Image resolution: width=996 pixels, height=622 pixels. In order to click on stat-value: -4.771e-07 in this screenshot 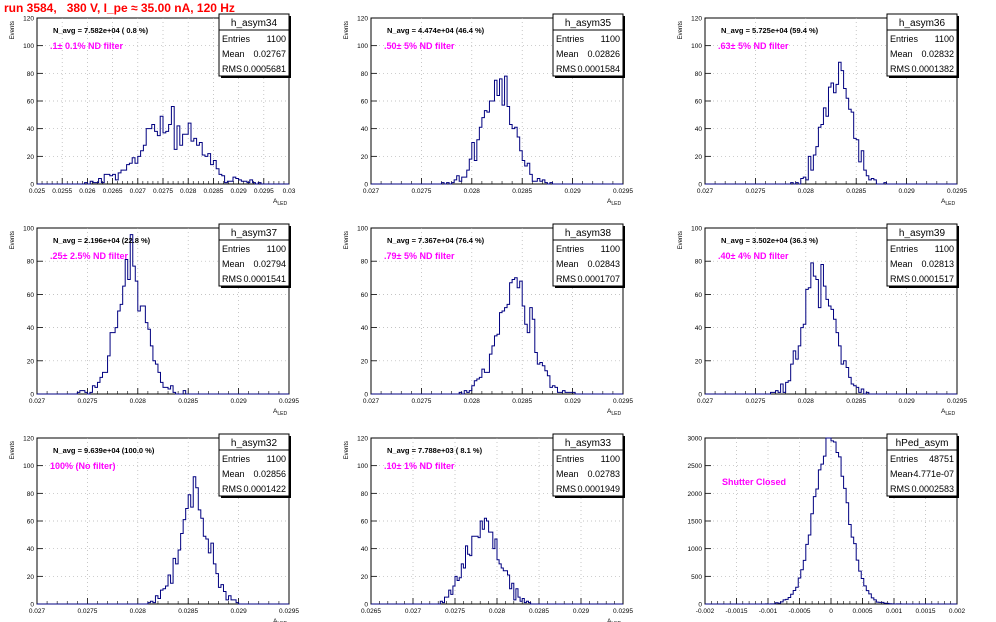, I will do `click(932, 474)`.